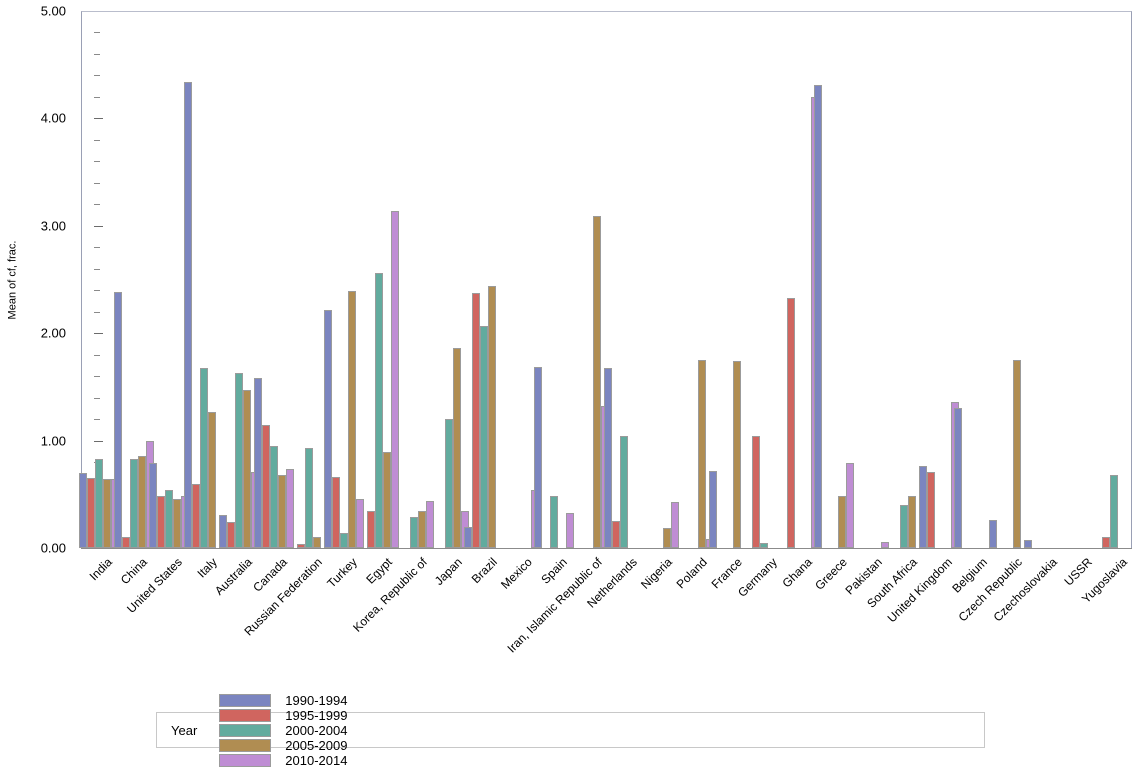  I want to click on legend-entry: 2010-2014, so click(283, 760).